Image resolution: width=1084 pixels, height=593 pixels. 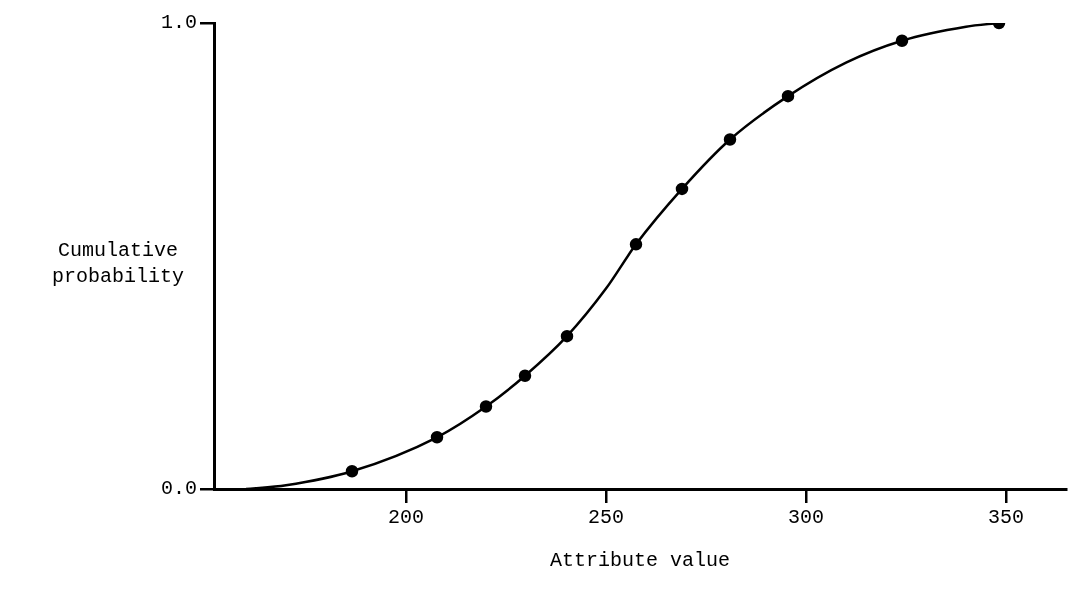 I want to click on x-tick-label: 300, so click(x=806, y=518).